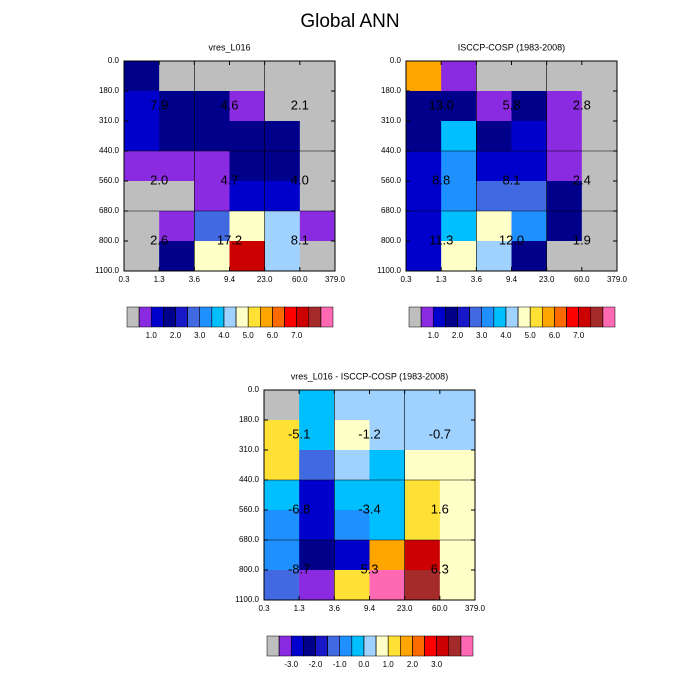  Describe the element at coordinates (159, 179) in the screenshot. I see `cell-total: 2.0` at that location.